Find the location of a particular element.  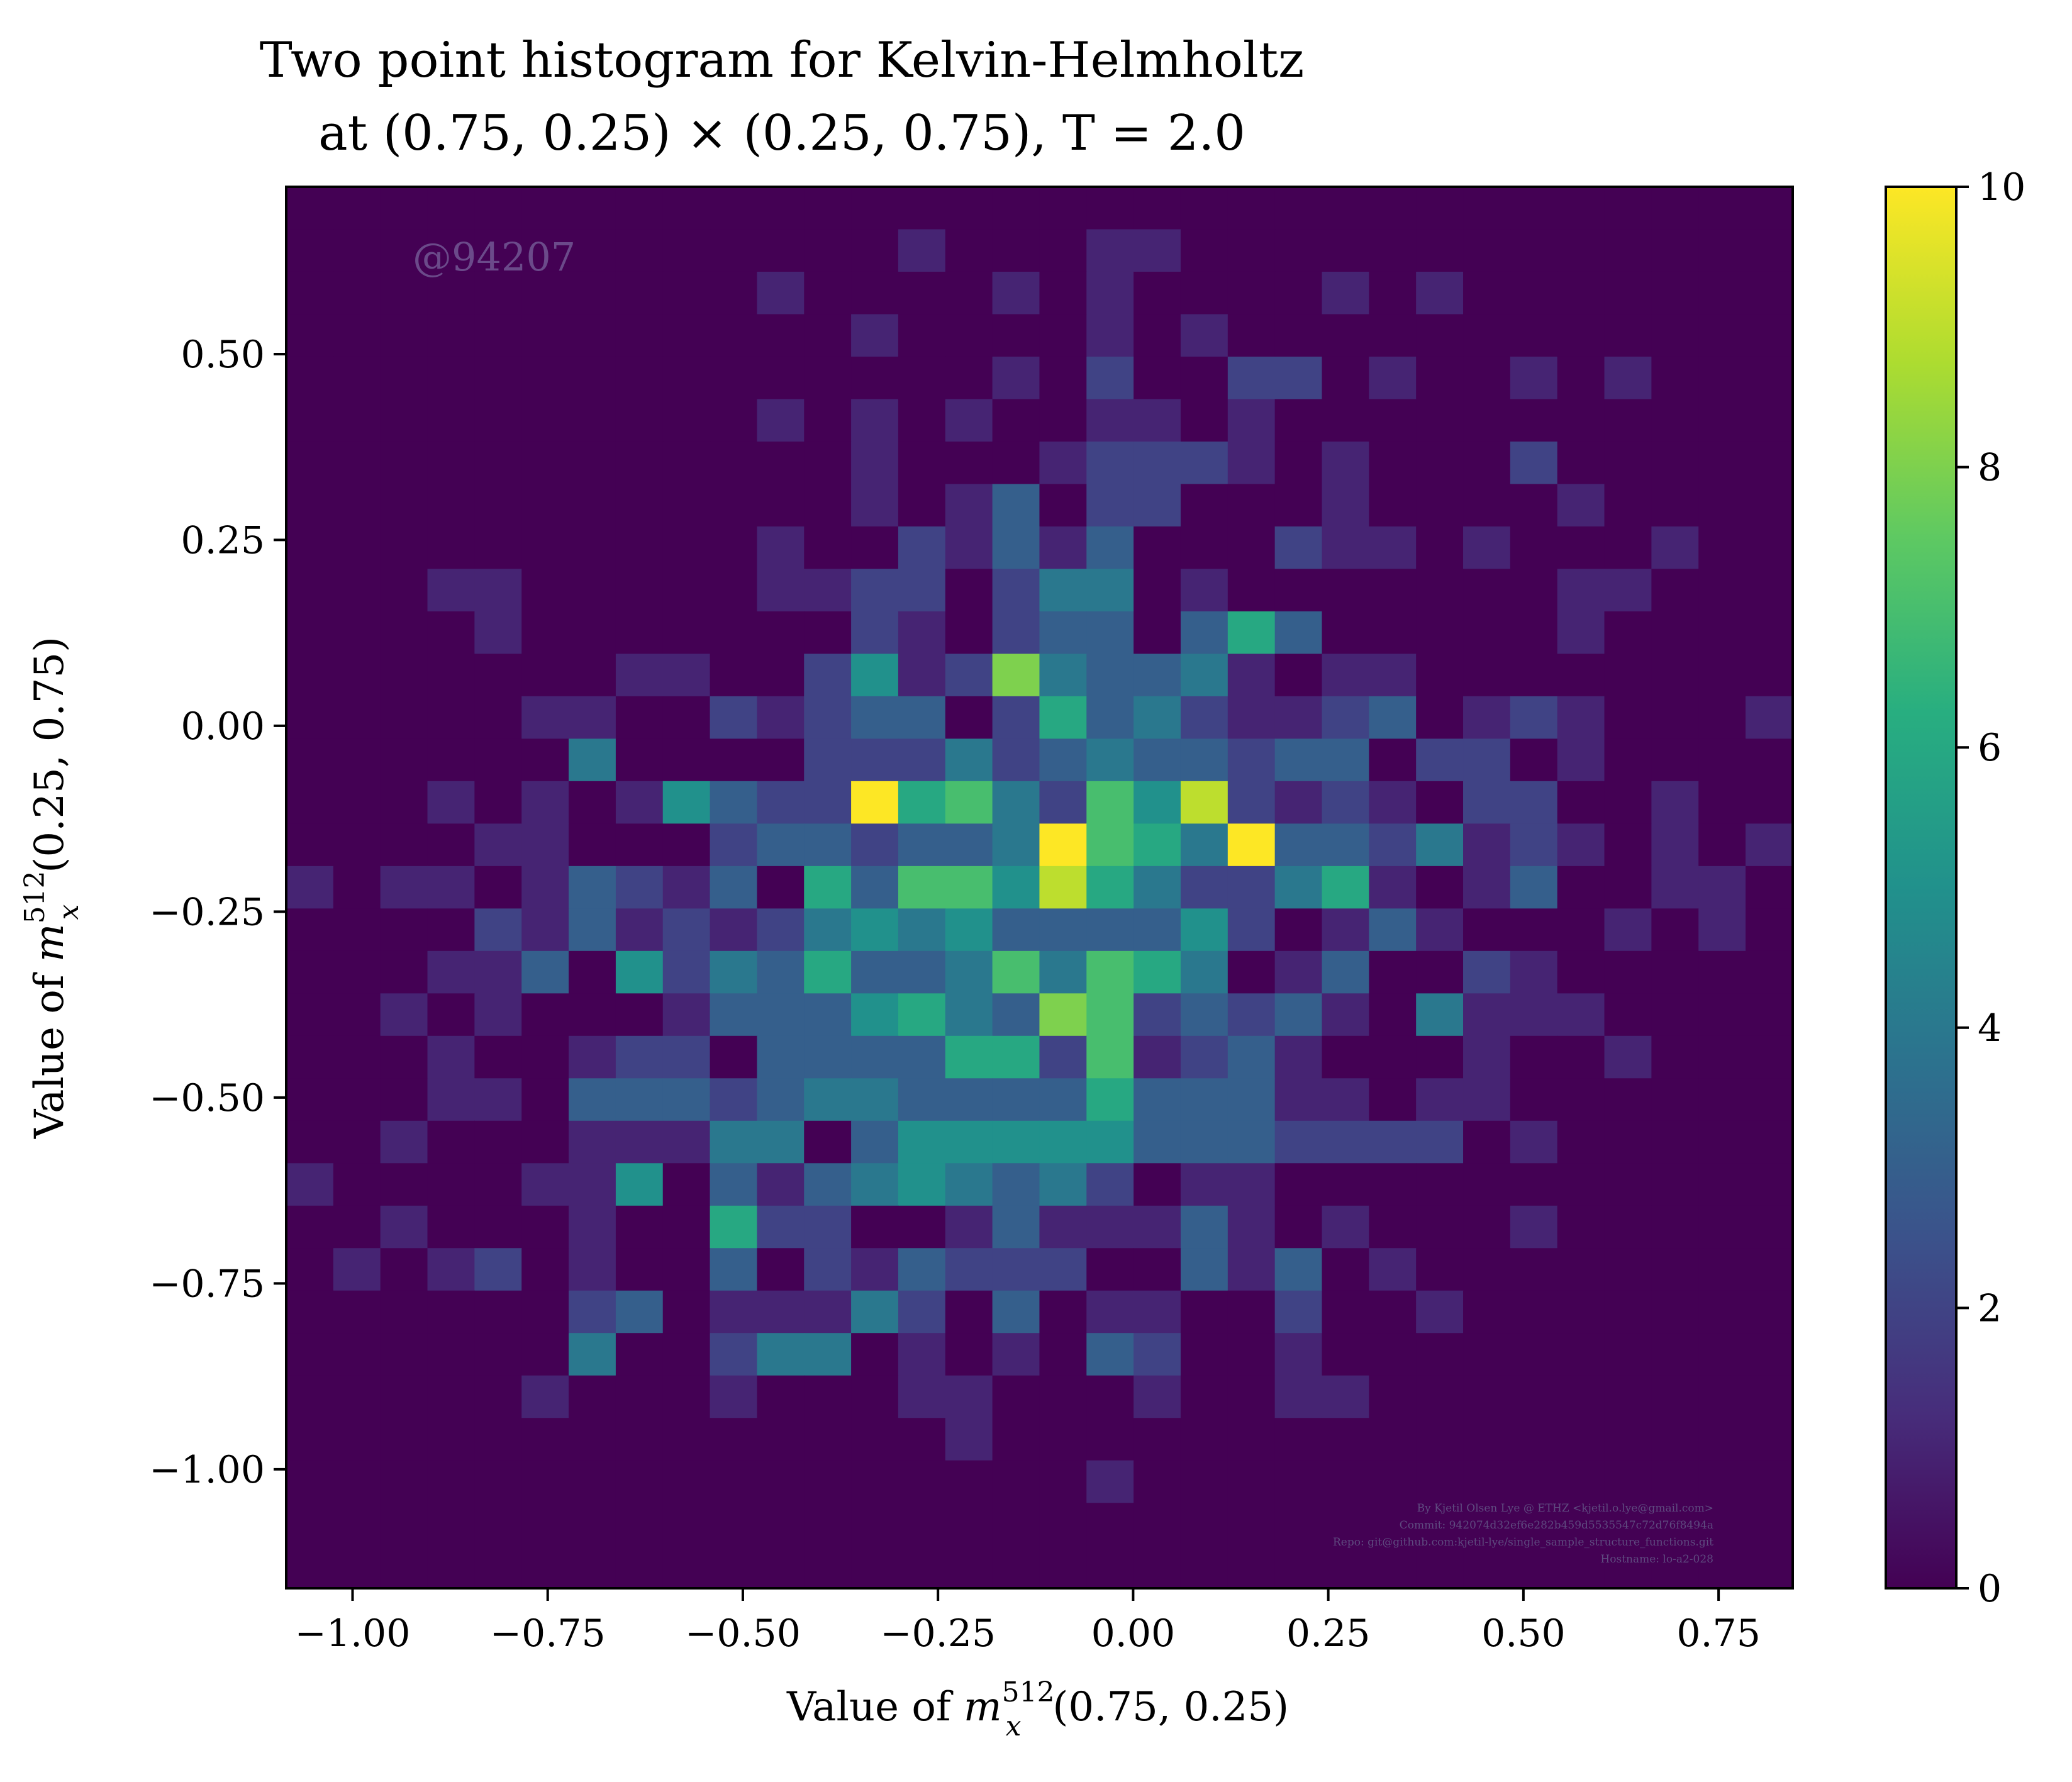

chart-title-line1: Two point histogram for Kelvin-Helmholtz is located at coordinates (782, 60).